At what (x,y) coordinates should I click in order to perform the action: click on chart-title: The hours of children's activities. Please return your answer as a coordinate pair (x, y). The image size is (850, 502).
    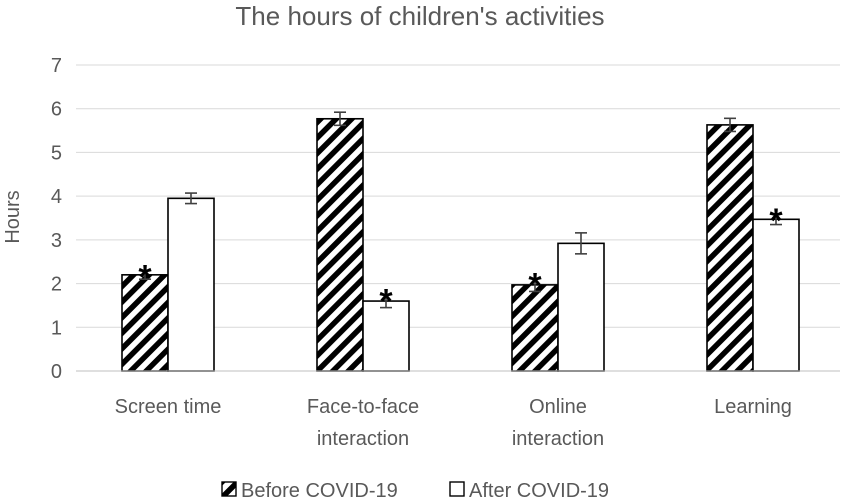
    Looking at the image, I should click on (419, 16).